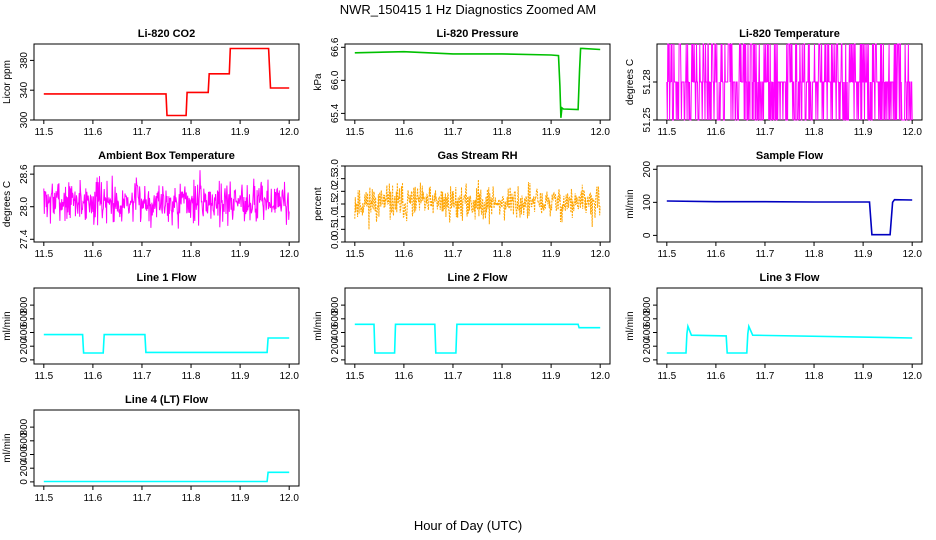 This screenshot has width=936, height=540. Describe the element at coordinates (24, 174) in the screenshot. I see `y-tick-label: 28.6` at that location.